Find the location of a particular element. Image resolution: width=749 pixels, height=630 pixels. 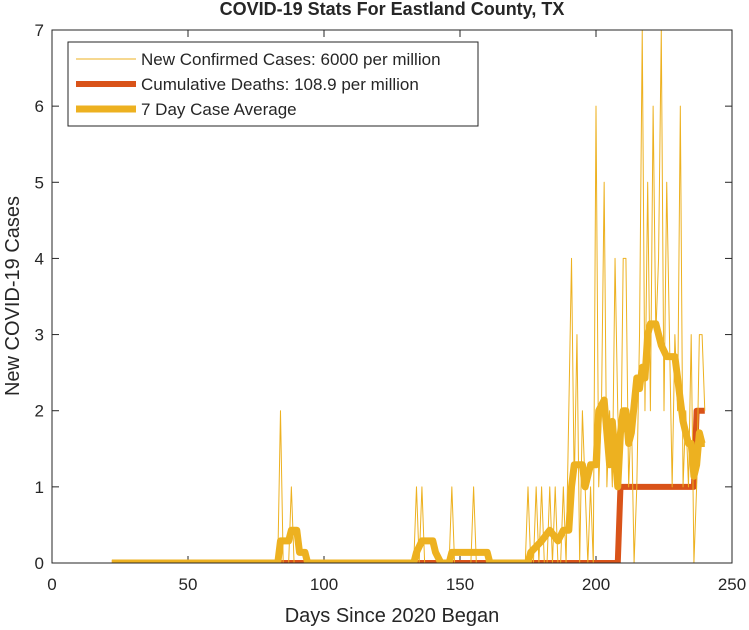

legend-box is located at coordinates (273, 84).